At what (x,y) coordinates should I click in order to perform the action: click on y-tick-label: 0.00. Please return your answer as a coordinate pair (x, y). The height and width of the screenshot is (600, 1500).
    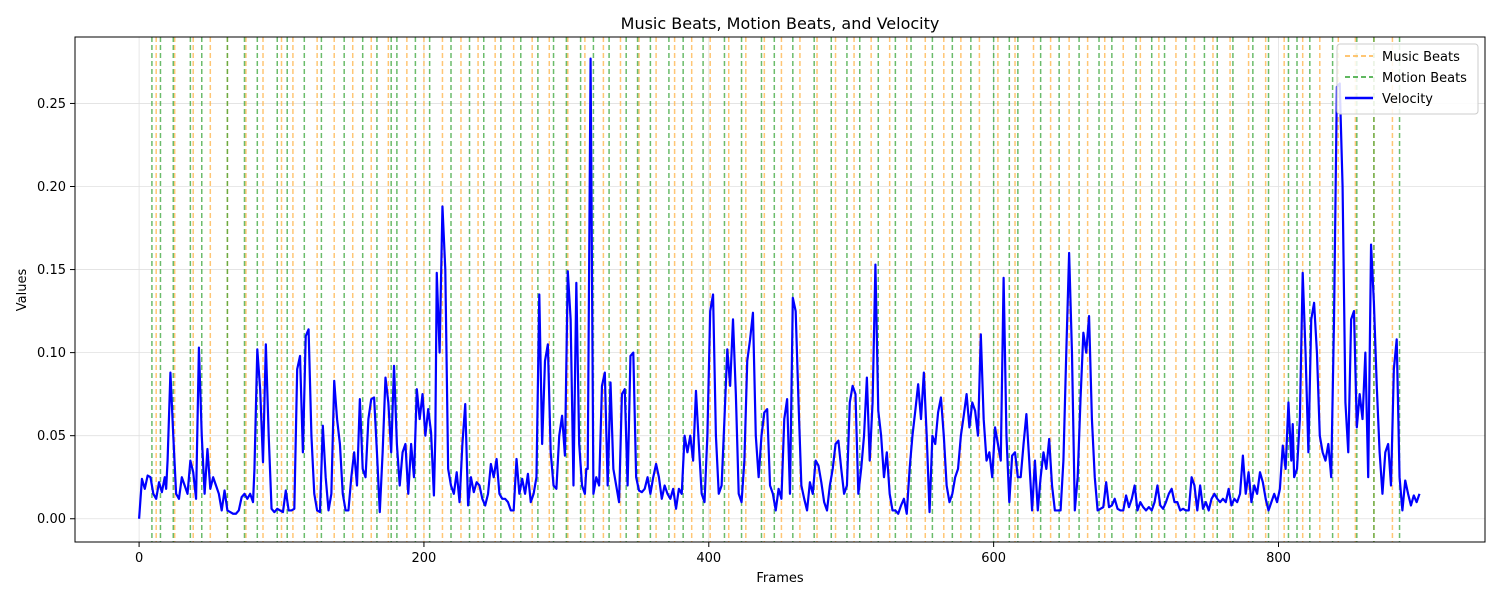
    Looking at the image, I should click on (51, 519).